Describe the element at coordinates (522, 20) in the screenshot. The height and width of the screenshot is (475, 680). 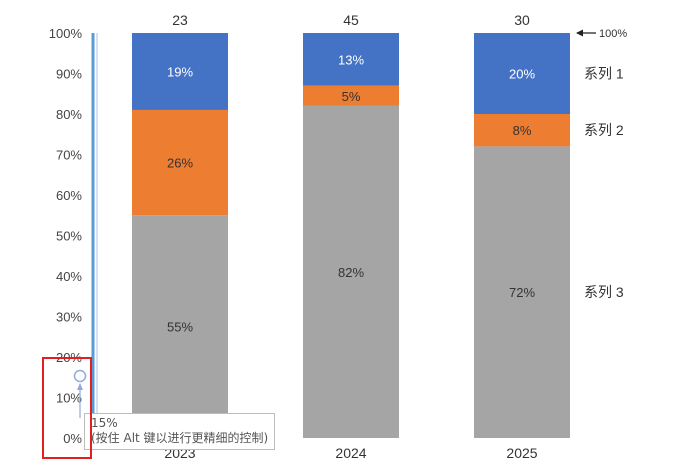
I see `bar-total-label: 30` at that location.